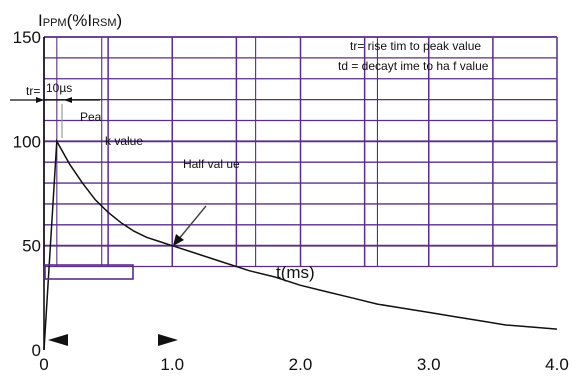  I want to click on tr-arrow-right, so click(40, 100).